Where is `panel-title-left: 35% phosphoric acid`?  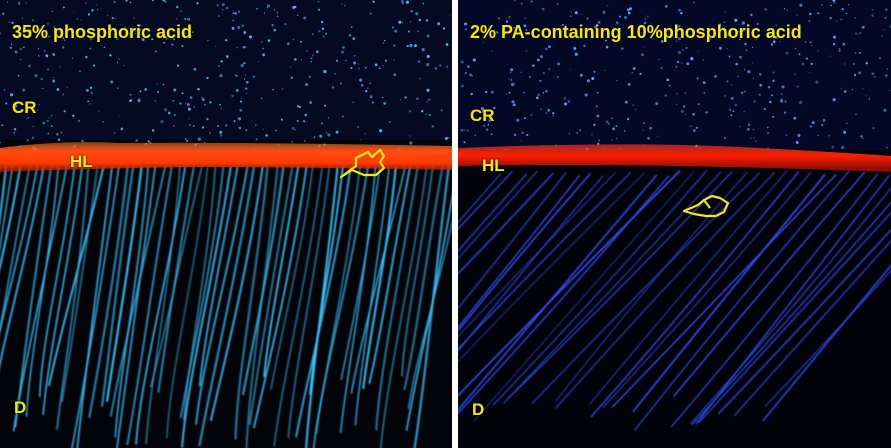
panel-title-left: 35% phosphoric acid is located at coordinates (102, 32).